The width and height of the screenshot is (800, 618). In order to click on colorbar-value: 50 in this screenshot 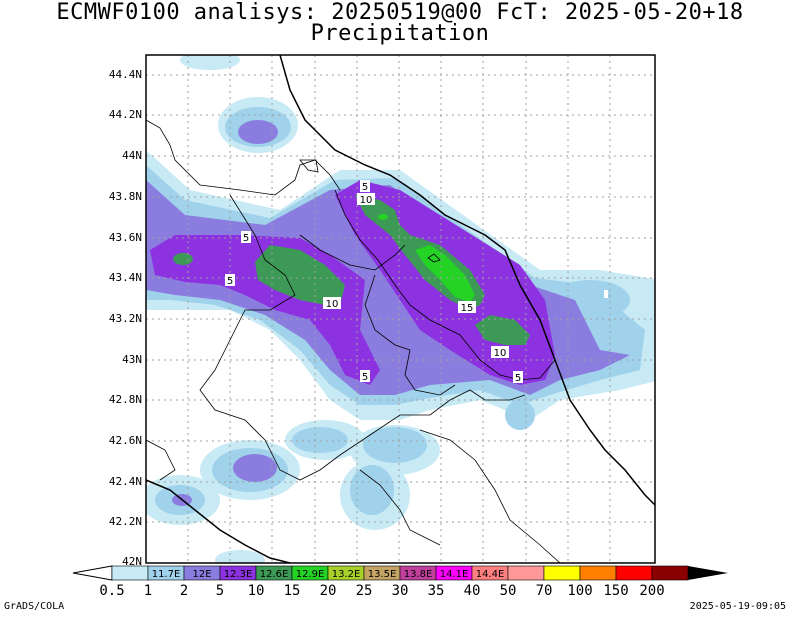, I will do `click(508, 591)`.